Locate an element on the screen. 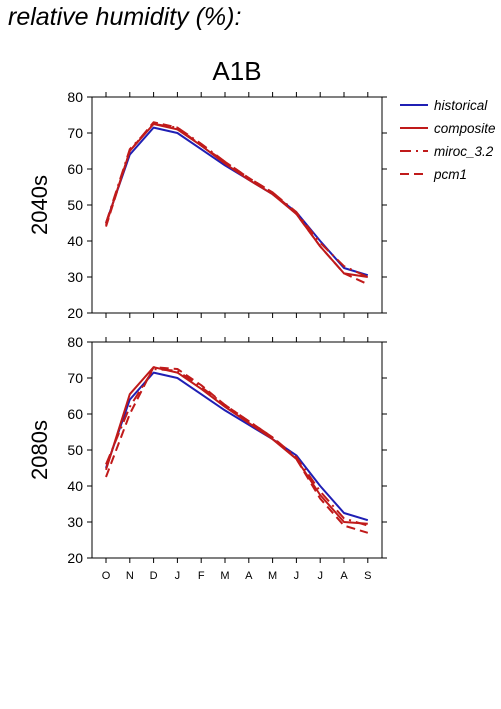 This screenshot has height=709, width=501. legend-label: composite is located at coordinates (465, 128).